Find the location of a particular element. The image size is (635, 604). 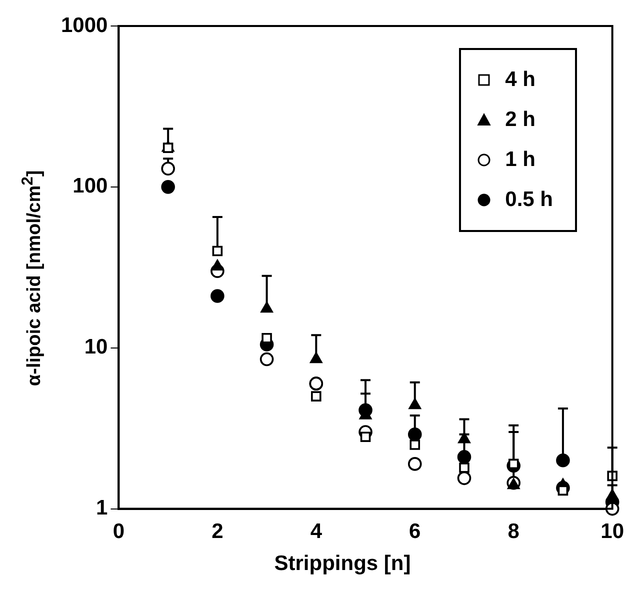

x-tick-label: 4 is located at coordinates (316, 532).